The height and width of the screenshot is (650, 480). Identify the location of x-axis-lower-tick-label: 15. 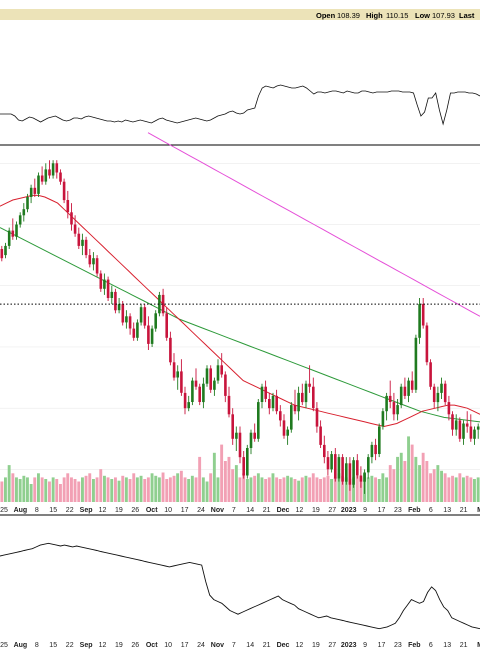
(53, 645).